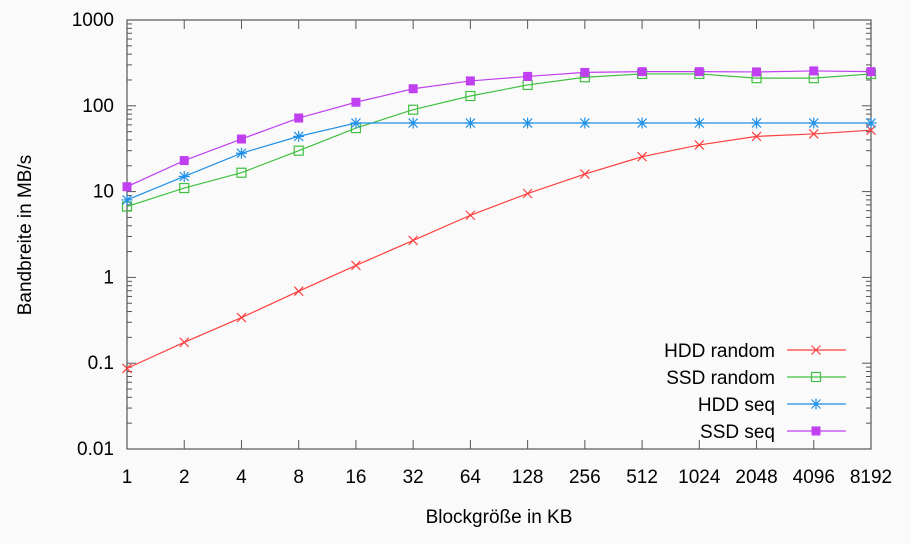 This screenshot has height=544, width=911. What do you see at coordinates (98, 106) in the screenshot?
I see `y-tick-label: 100` at bounding box center [98, 106].